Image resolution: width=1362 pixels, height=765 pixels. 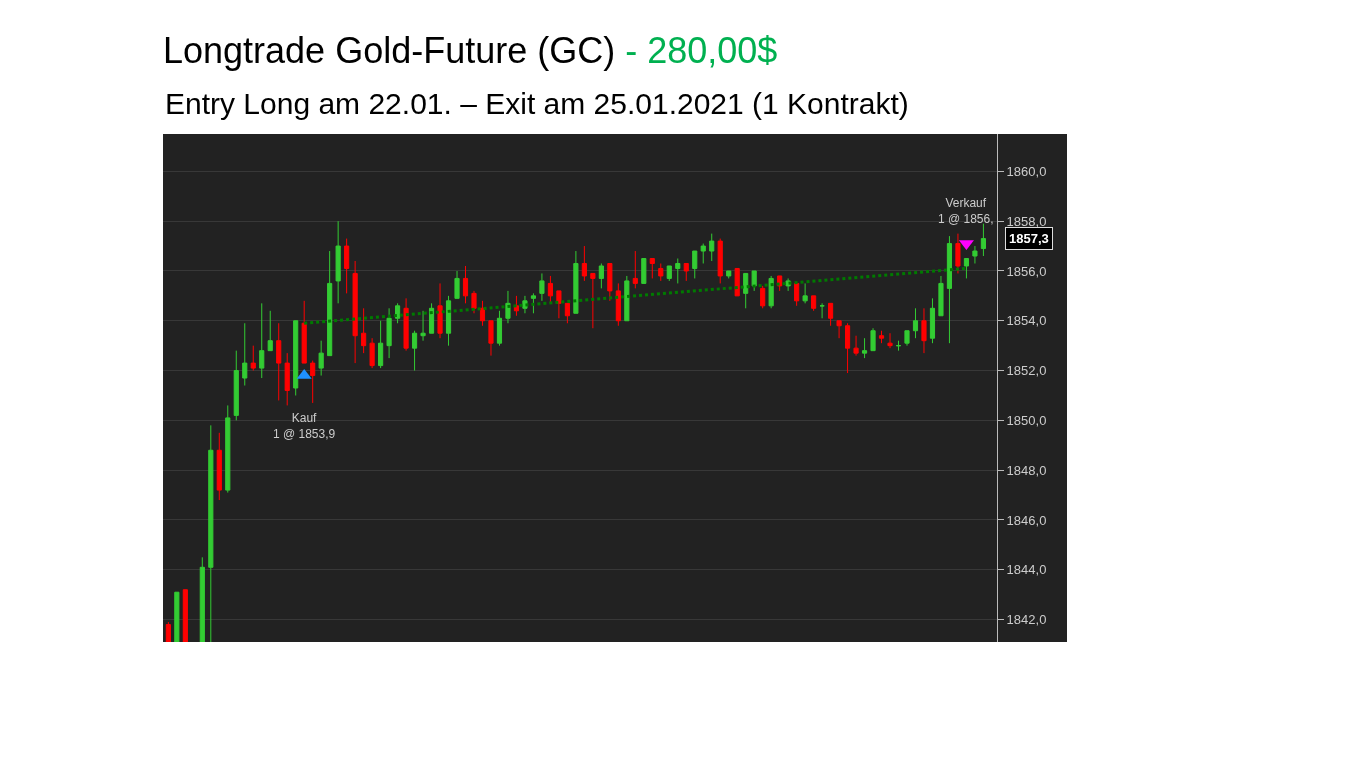 I want to click on y-tick-label: 1848,0, so click(x=1026, y=470).